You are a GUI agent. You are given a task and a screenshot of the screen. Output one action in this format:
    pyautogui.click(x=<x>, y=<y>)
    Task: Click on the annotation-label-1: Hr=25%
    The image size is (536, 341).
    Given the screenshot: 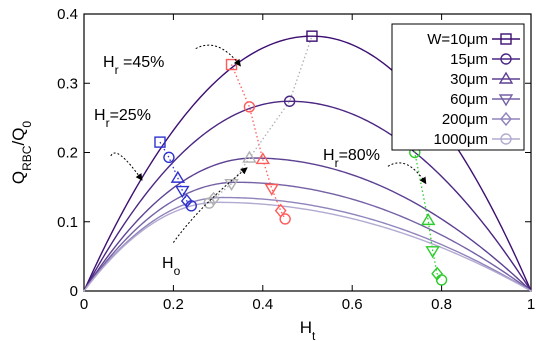 What is the action you would take?
    pyautogui.click(x=122, y=118)
    